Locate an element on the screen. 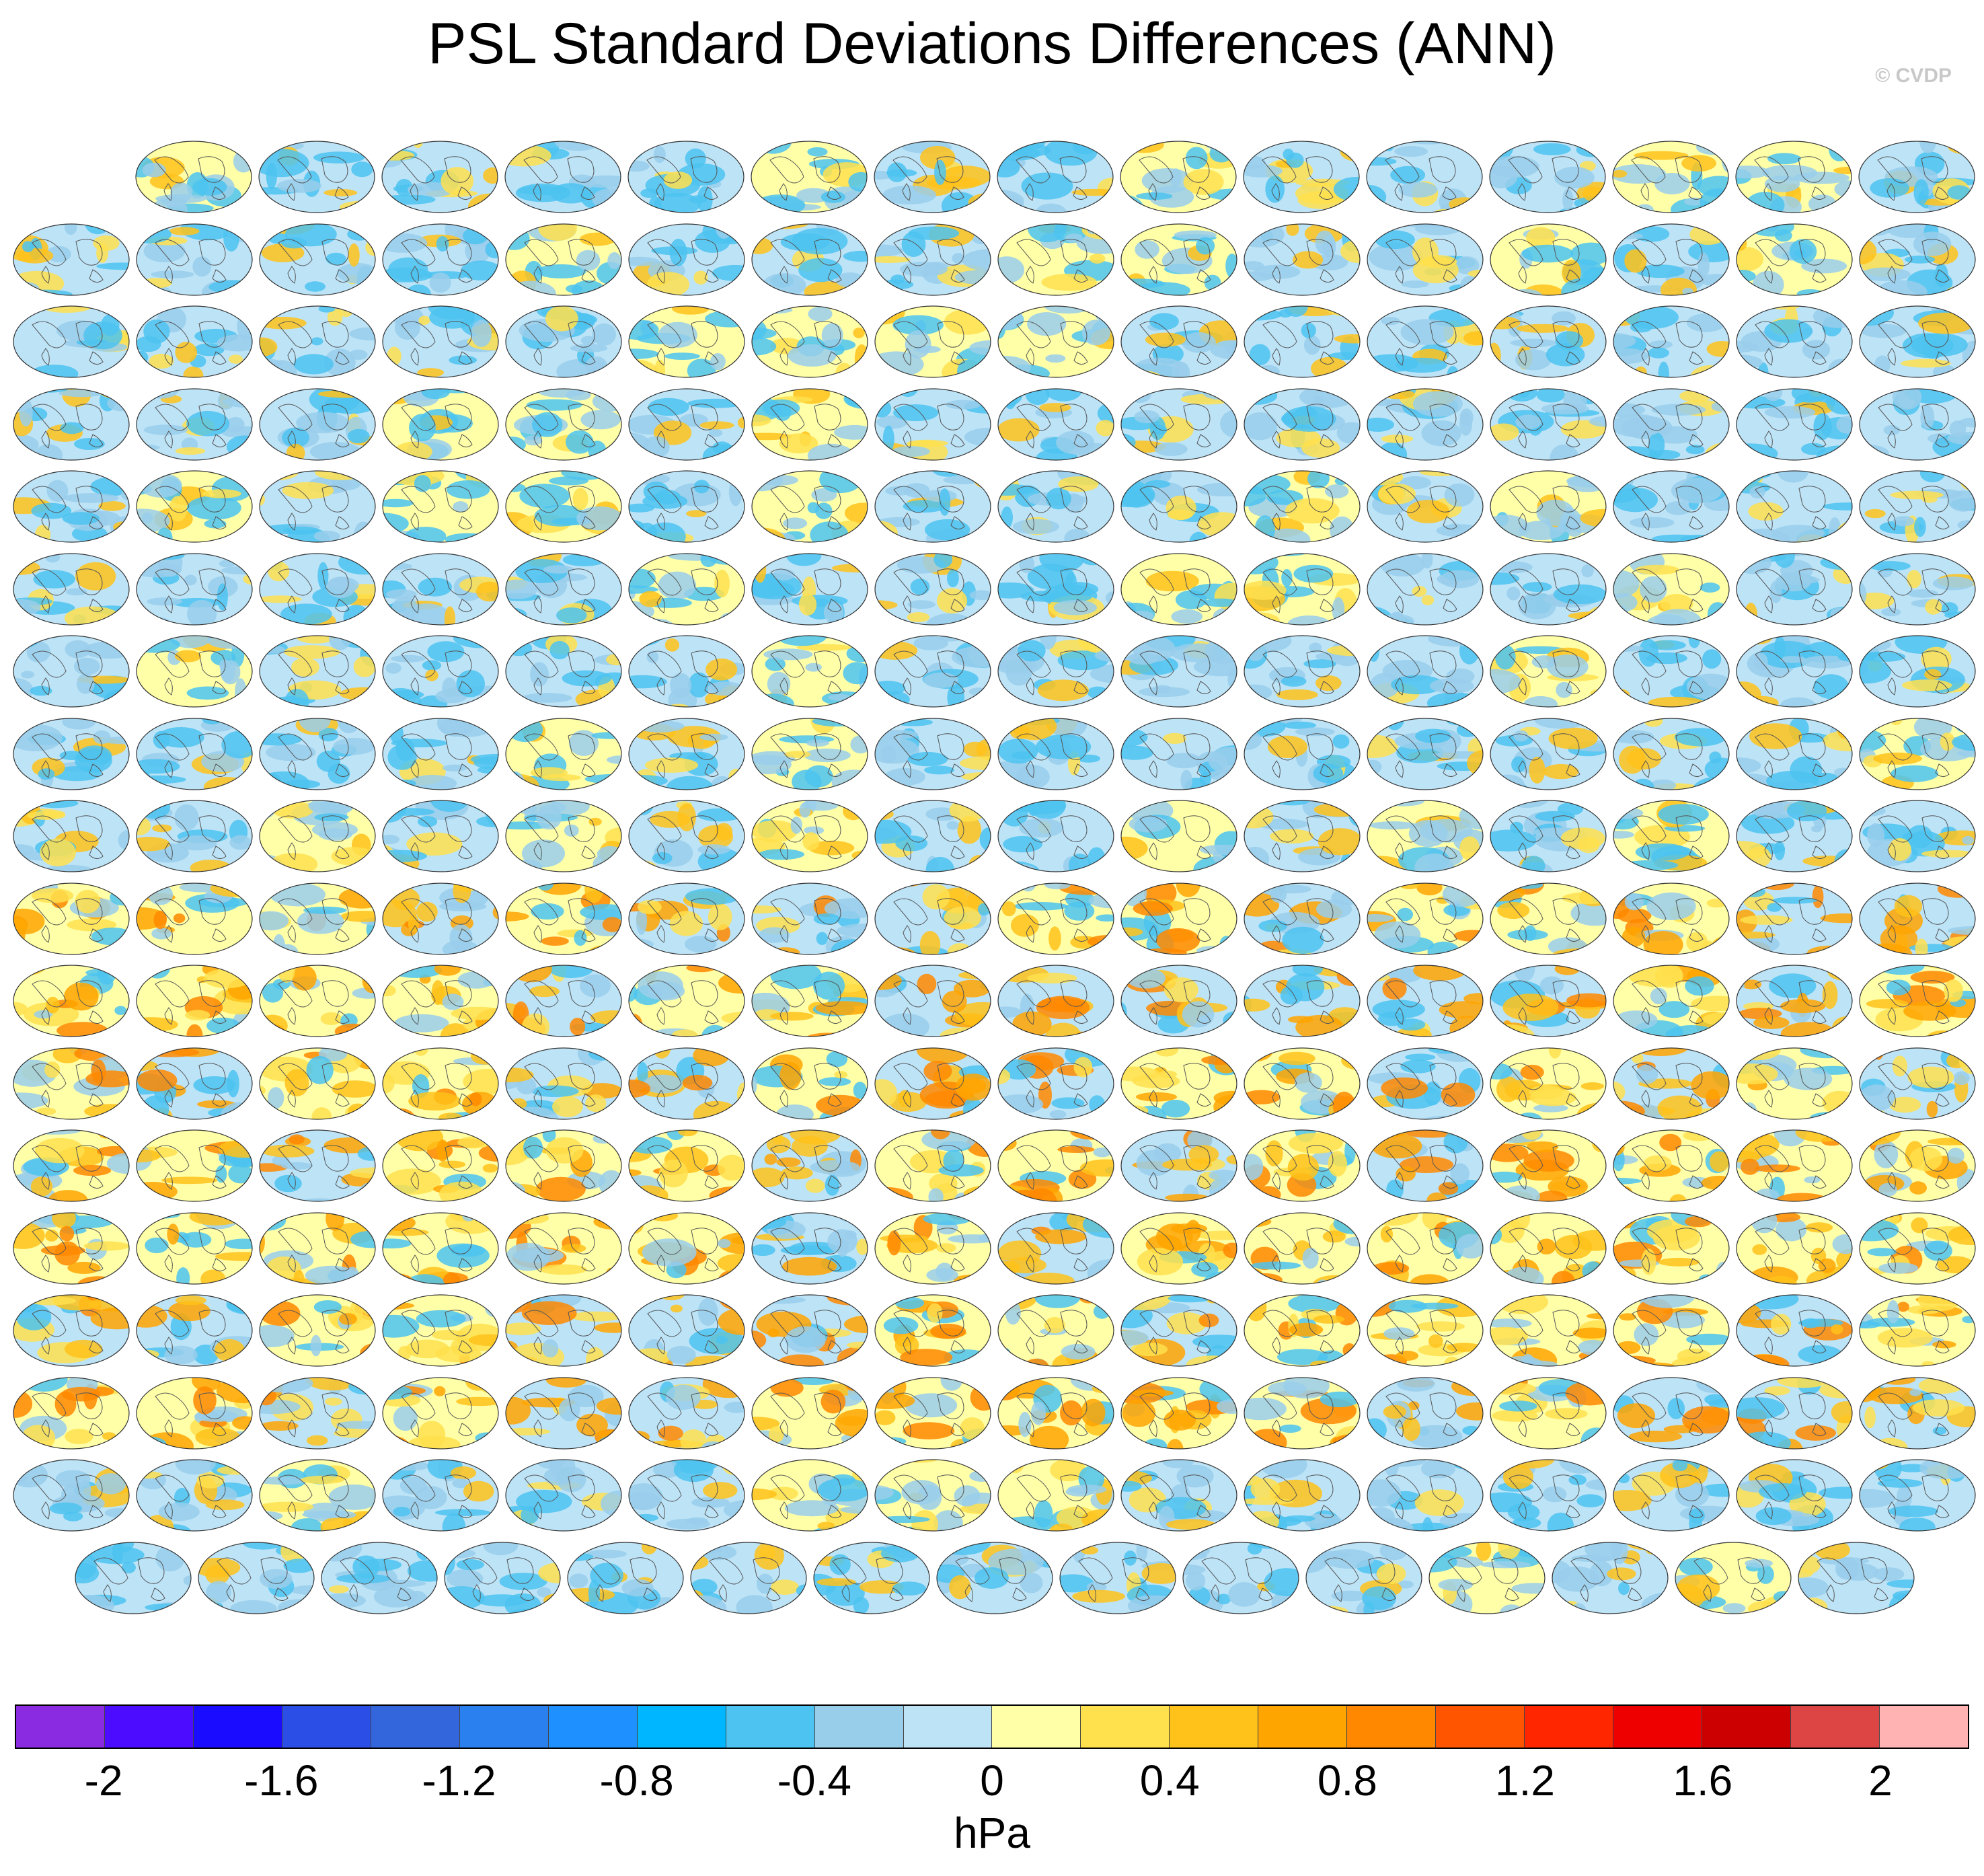 The image size is (1984, 1876). colorbar-tick-label: 0 is located at coordinates (992, 1781).